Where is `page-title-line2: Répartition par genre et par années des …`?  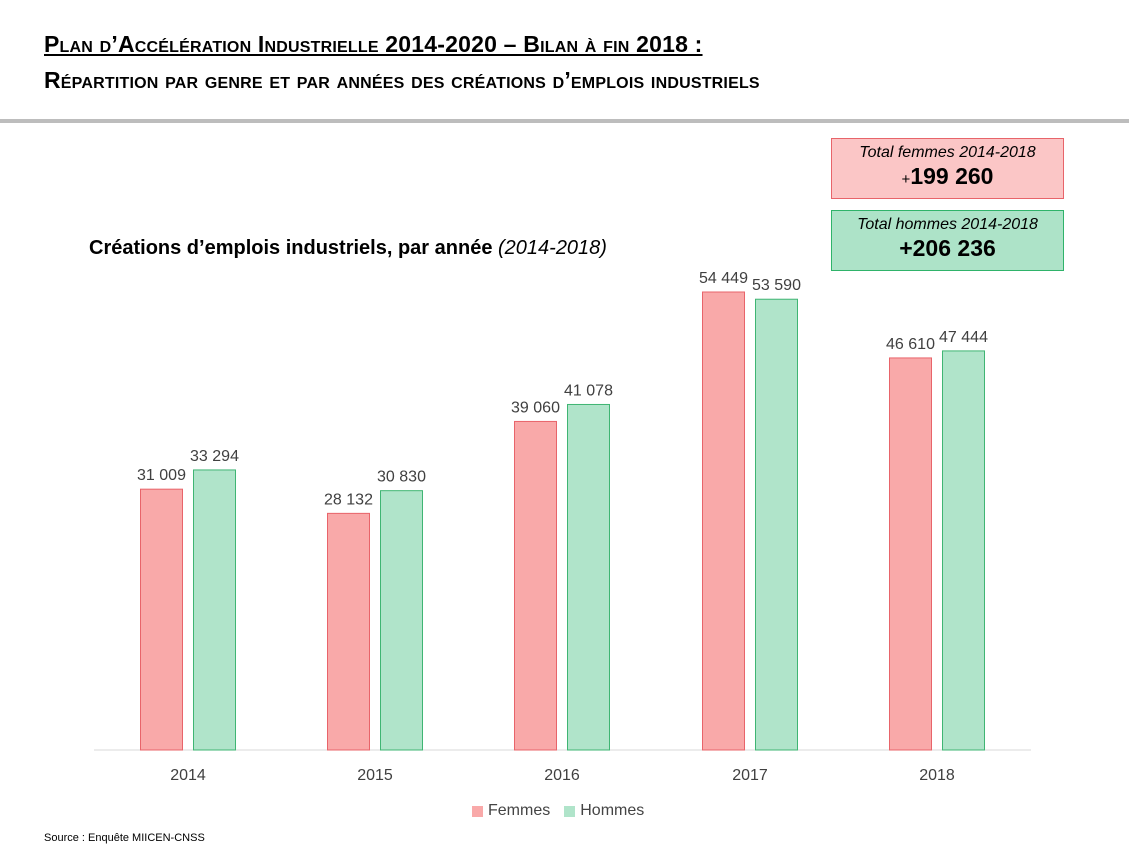 page-title-line2: Répartition par genre et par années des … is located at coordinates (402, 80).